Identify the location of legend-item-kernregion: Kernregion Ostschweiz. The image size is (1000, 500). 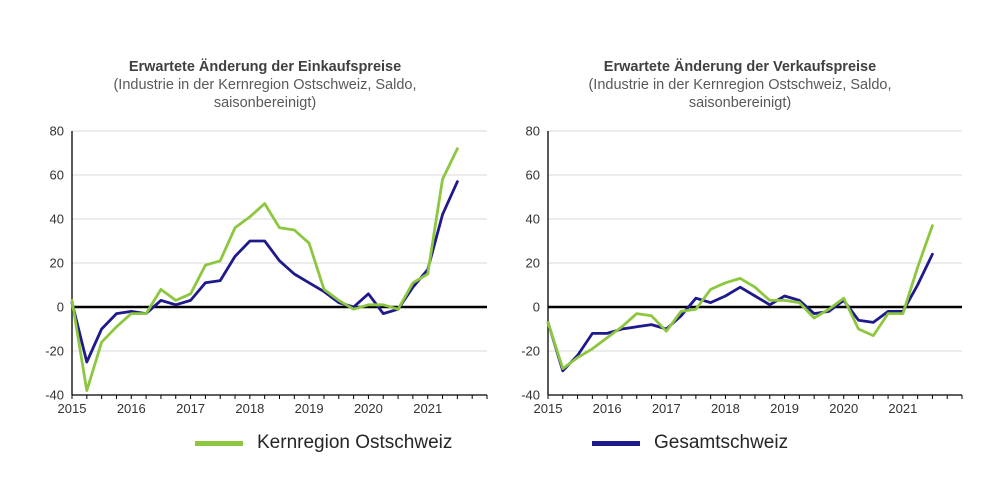
(323, 443).